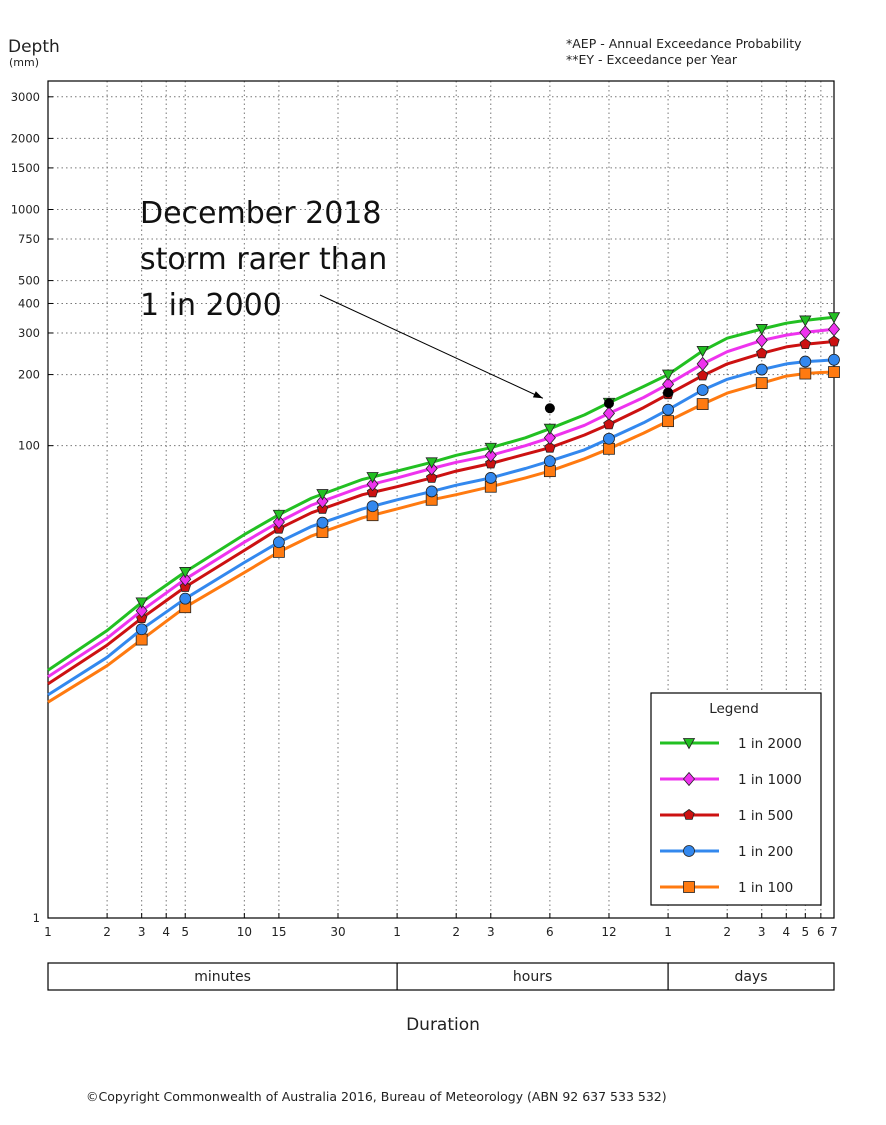 This screenshot has height=1125, width=886. Describe the element at coordinates (25, 97) in the screenshot. I see `y-tick-label: 3000` at that location.